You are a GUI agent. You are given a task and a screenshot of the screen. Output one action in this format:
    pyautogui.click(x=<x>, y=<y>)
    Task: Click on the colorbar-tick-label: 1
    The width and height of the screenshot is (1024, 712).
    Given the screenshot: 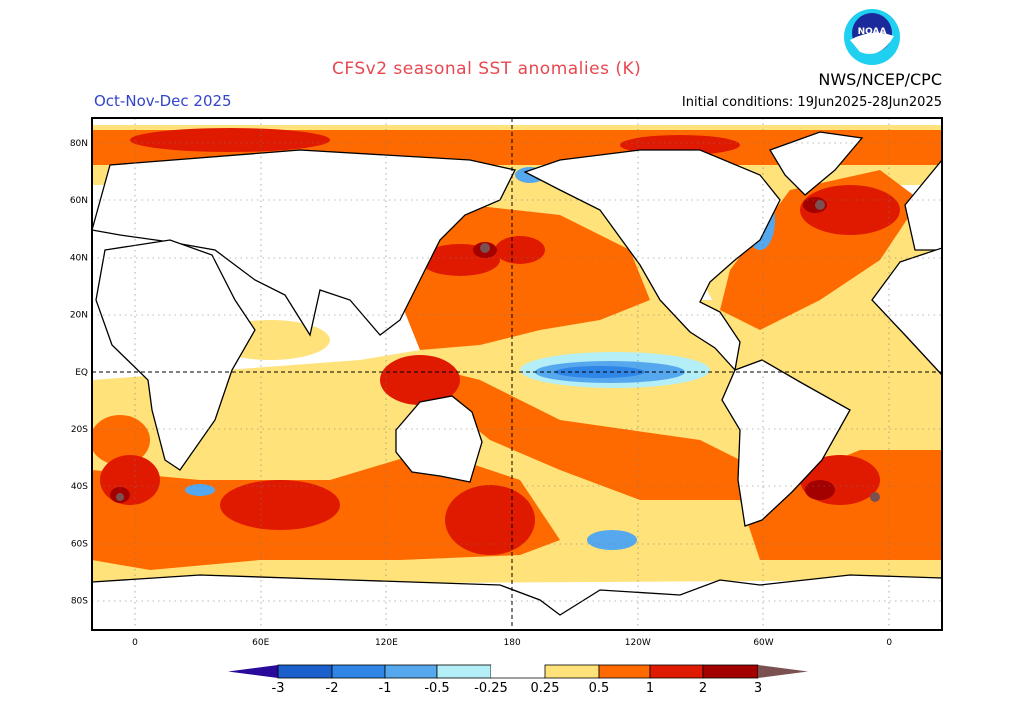 What is the action you would take?
    pyautogui.click(x=650, y=688)
    